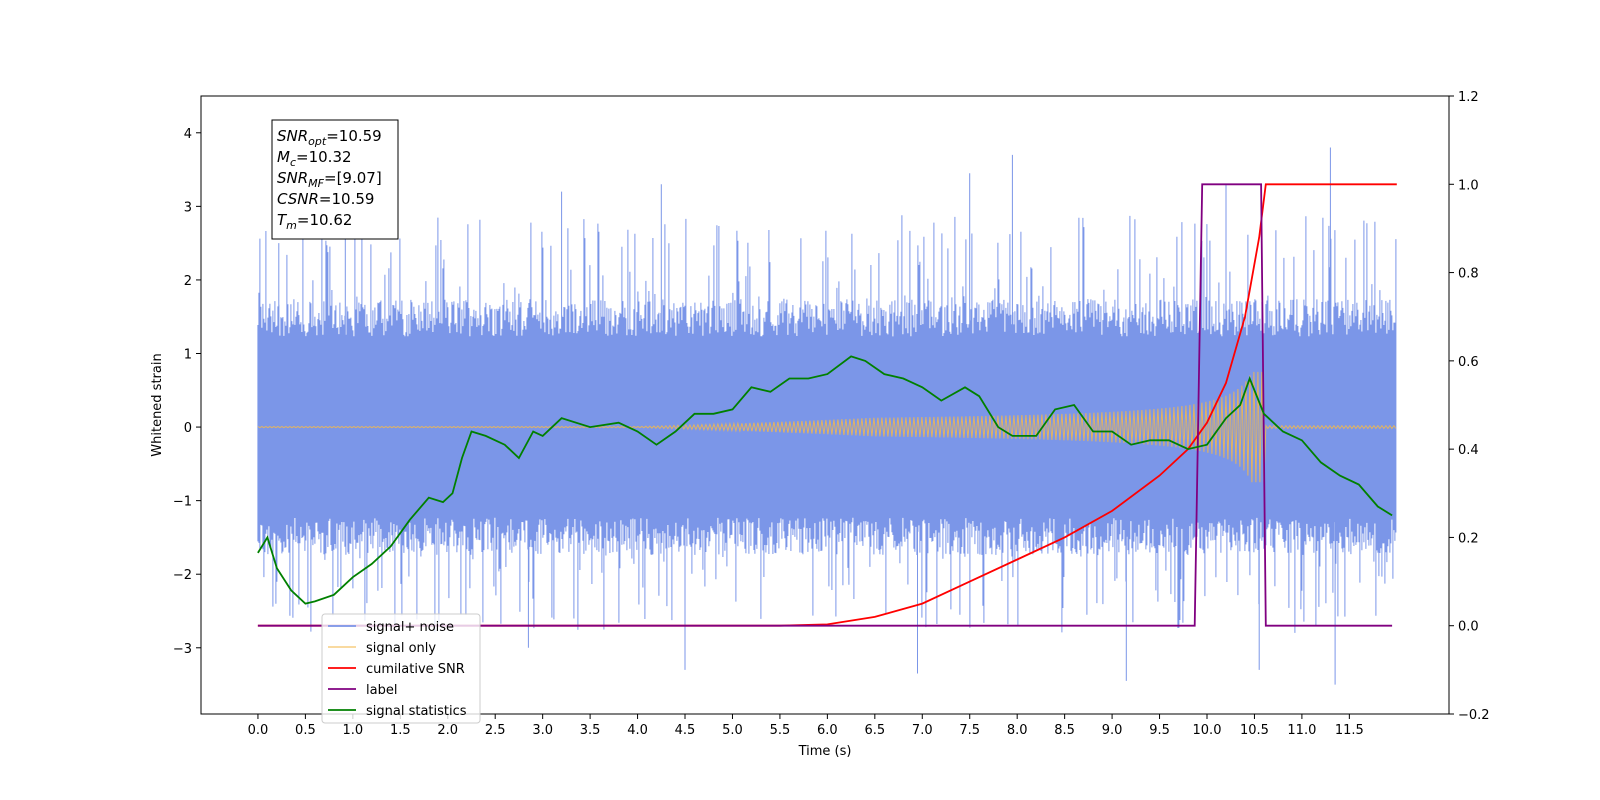 This screenshot has width=1600, height=800. What do you see at coordinates (495, 730) in the screenshot?
I see `x-tick-label: 2.5` at bounding box center [495, 730].